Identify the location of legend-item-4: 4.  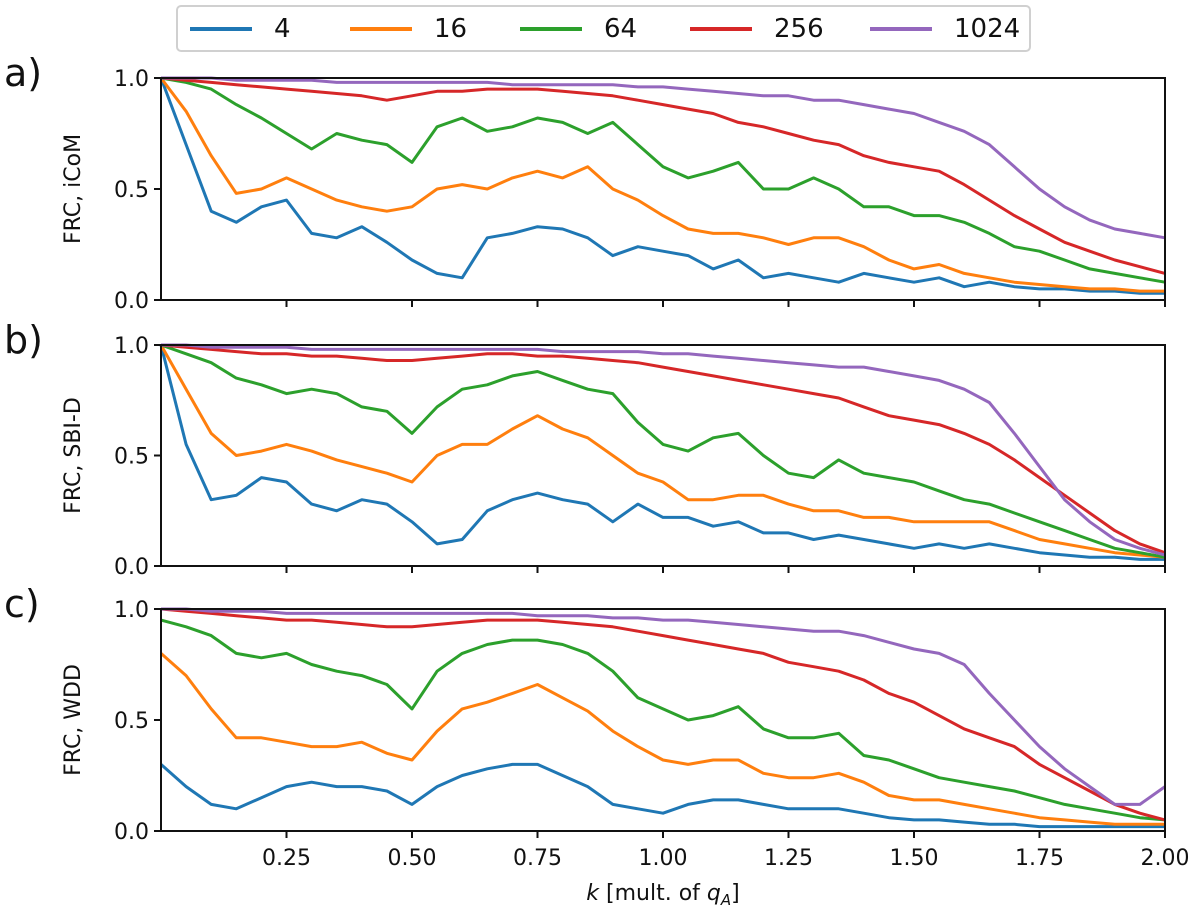
(240, 28).